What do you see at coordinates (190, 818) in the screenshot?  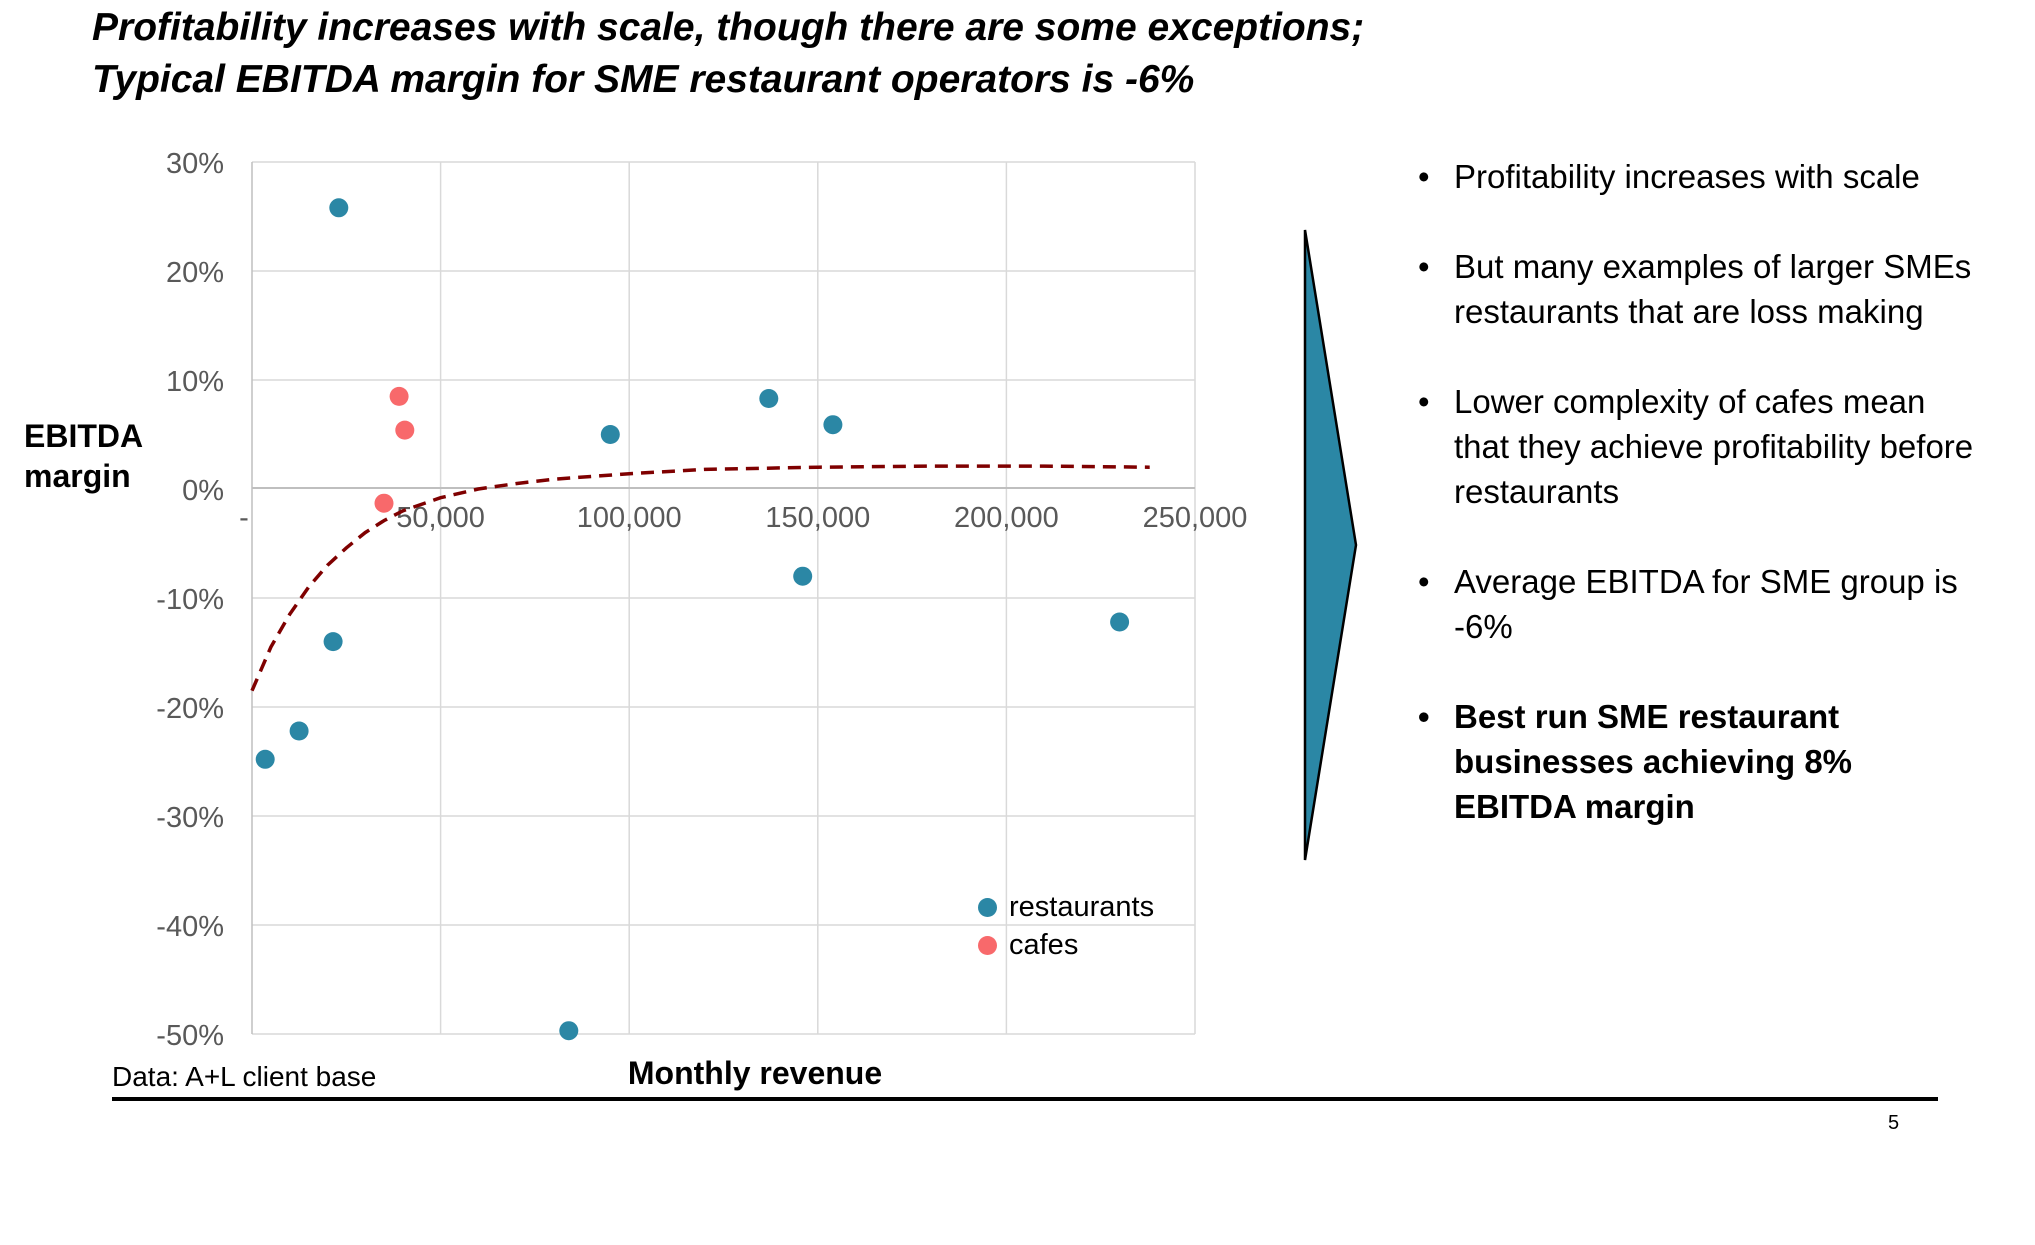 I see `y-tick-label: -30%` at bounding box center [190, 818].